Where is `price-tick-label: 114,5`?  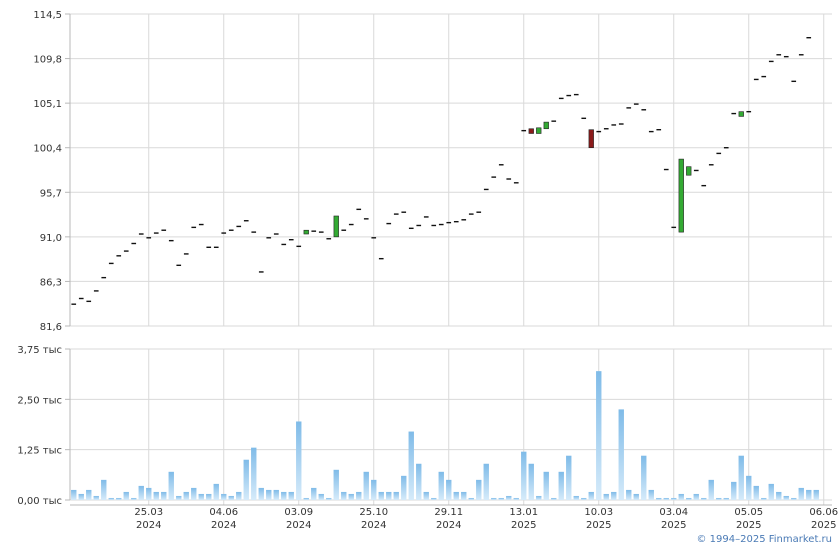
price-tick-label: 114,5 is located at coordinates (47, 15).